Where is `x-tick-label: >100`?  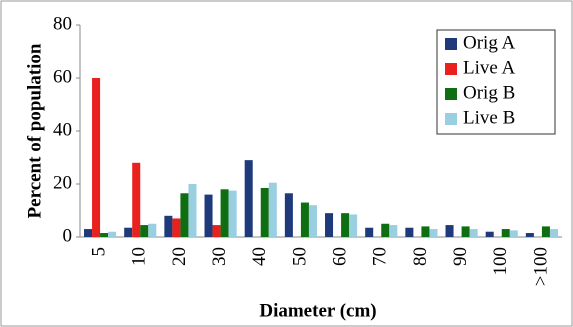 x-tick-label: >100 is located at coordinates (540, 266).